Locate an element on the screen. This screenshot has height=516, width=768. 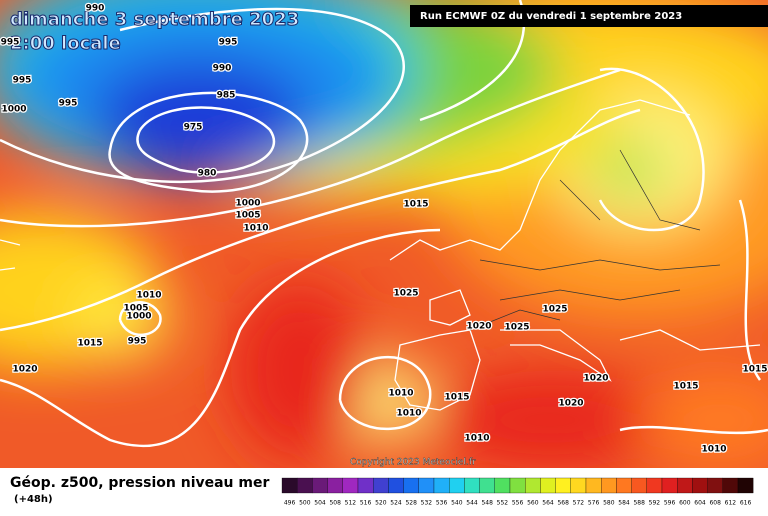
borders is located at coordinates (595, 240).